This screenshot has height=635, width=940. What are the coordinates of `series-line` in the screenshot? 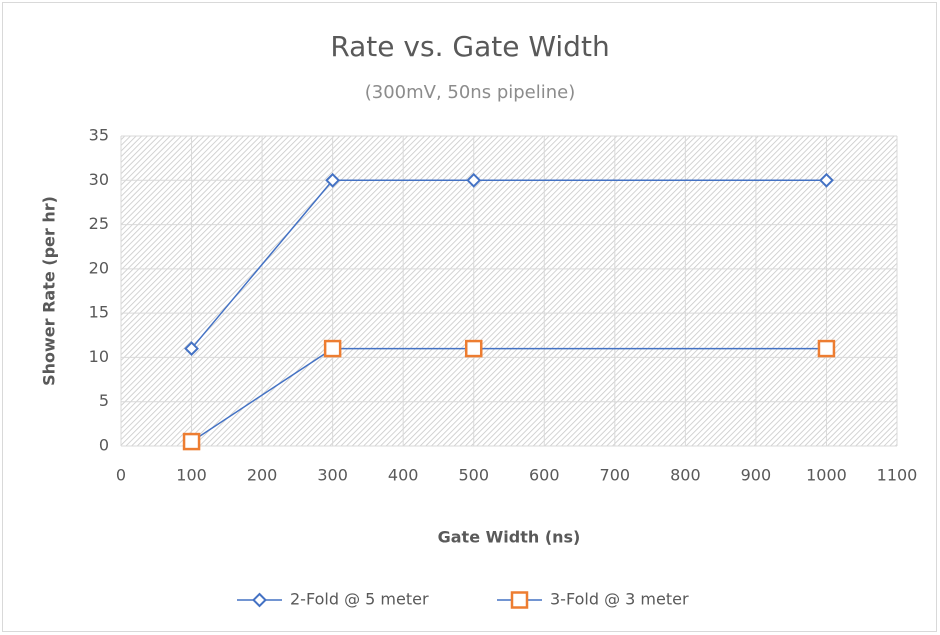 It's located at (509, 395).